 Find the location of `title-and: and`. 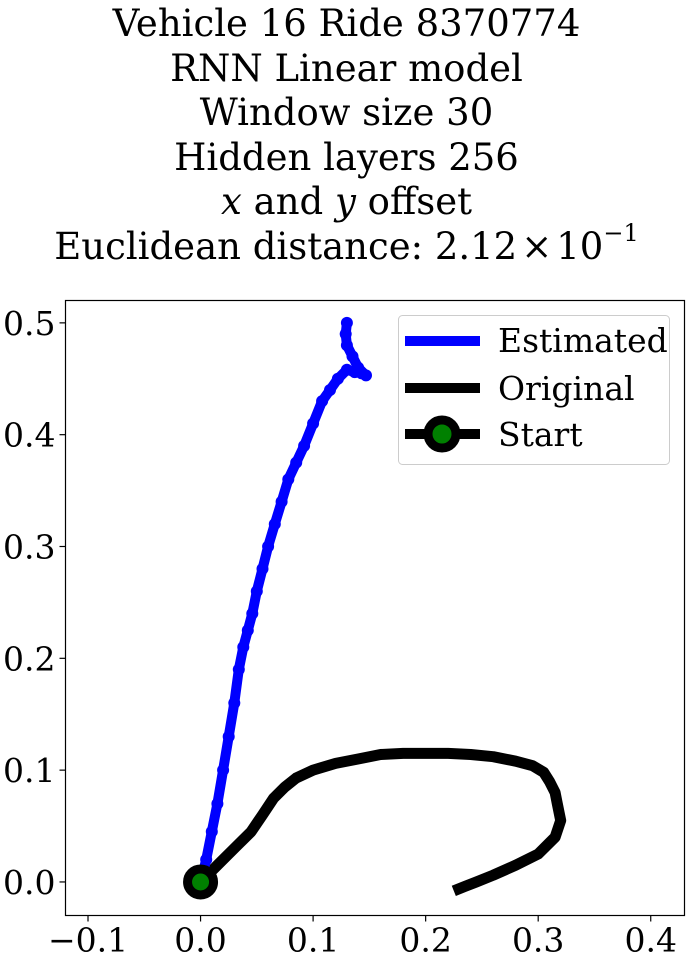

title-and: and is located at coordinates (288, 201).